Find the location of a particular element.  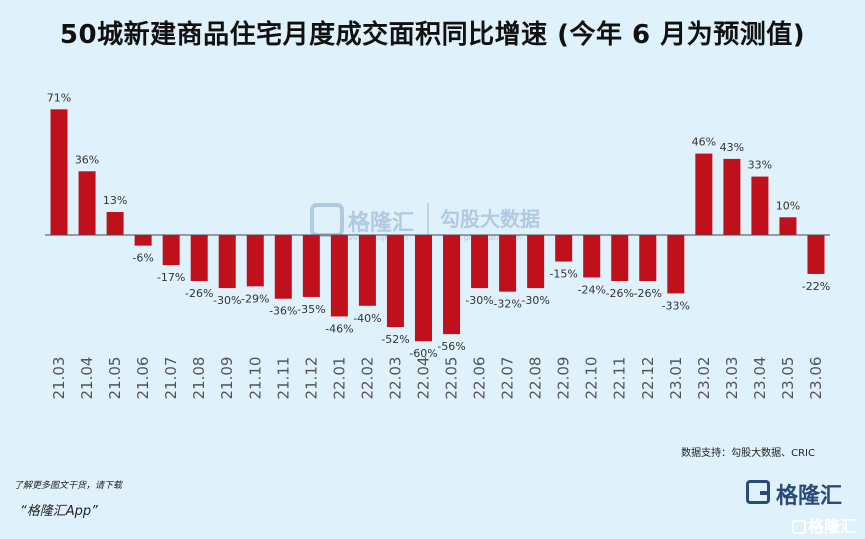

value-label-22.06: -30% is located at coordinates (479, 300).